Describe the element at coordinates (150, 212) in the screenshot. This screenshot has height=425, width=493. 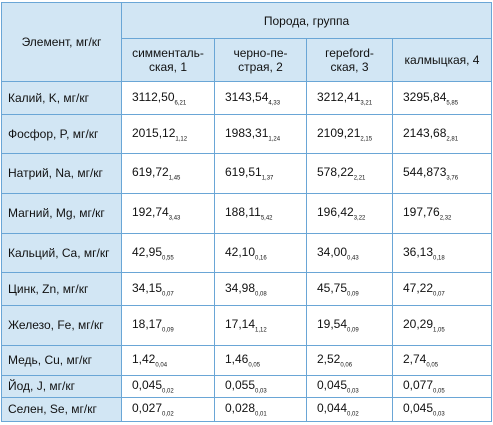
I see `mean-value: 192,74` at that location.